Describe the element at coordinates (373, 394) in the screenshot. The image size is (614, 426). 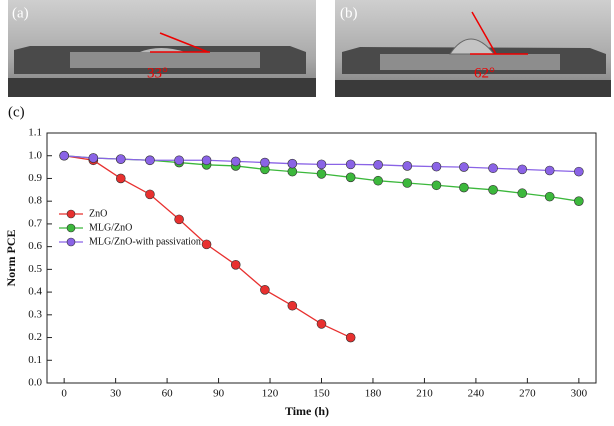
I see `x-tick-label: 180` at that location.